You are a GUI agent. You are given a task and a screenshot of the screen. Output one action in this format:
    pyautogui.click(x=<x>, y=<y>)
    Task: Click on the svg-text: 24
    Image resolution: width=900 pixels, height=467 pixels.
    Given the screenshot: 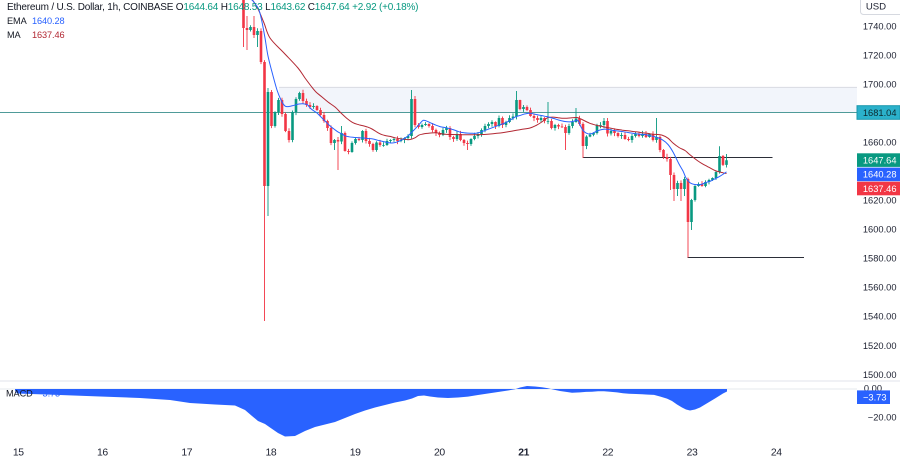 What is the action you would take?
    pyautogui.click(x=776, y=452)
    